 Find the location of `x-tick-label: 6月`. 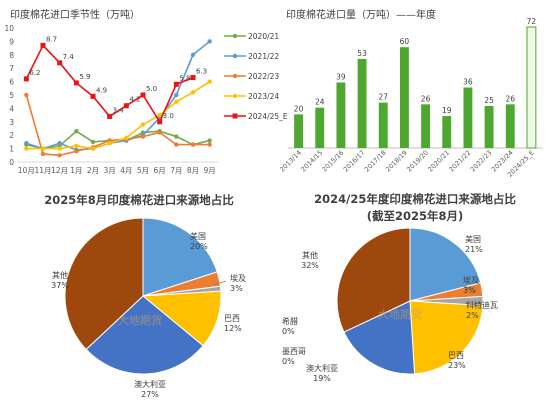

x-tick-label: 6月 is located at coordinates (160, 170).